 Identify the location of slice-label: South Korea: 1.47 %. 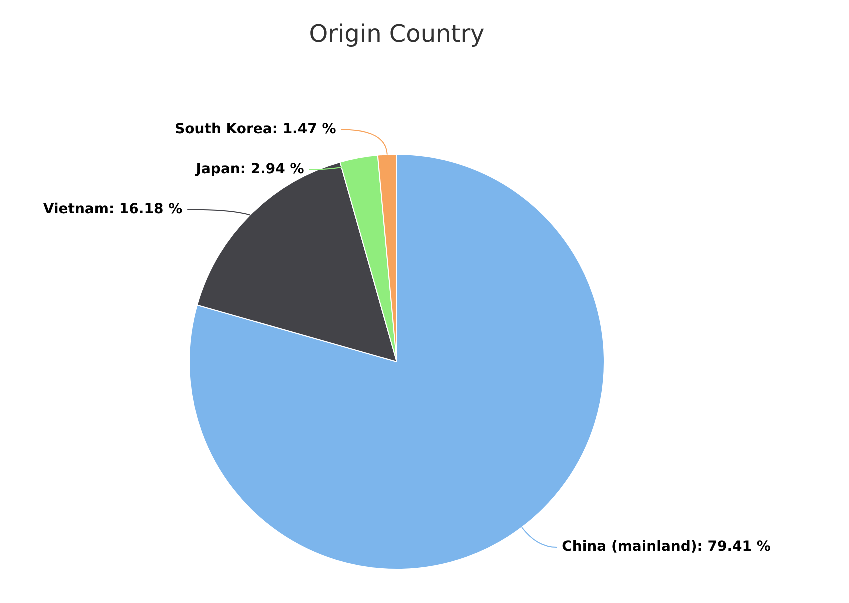
(255, 129).